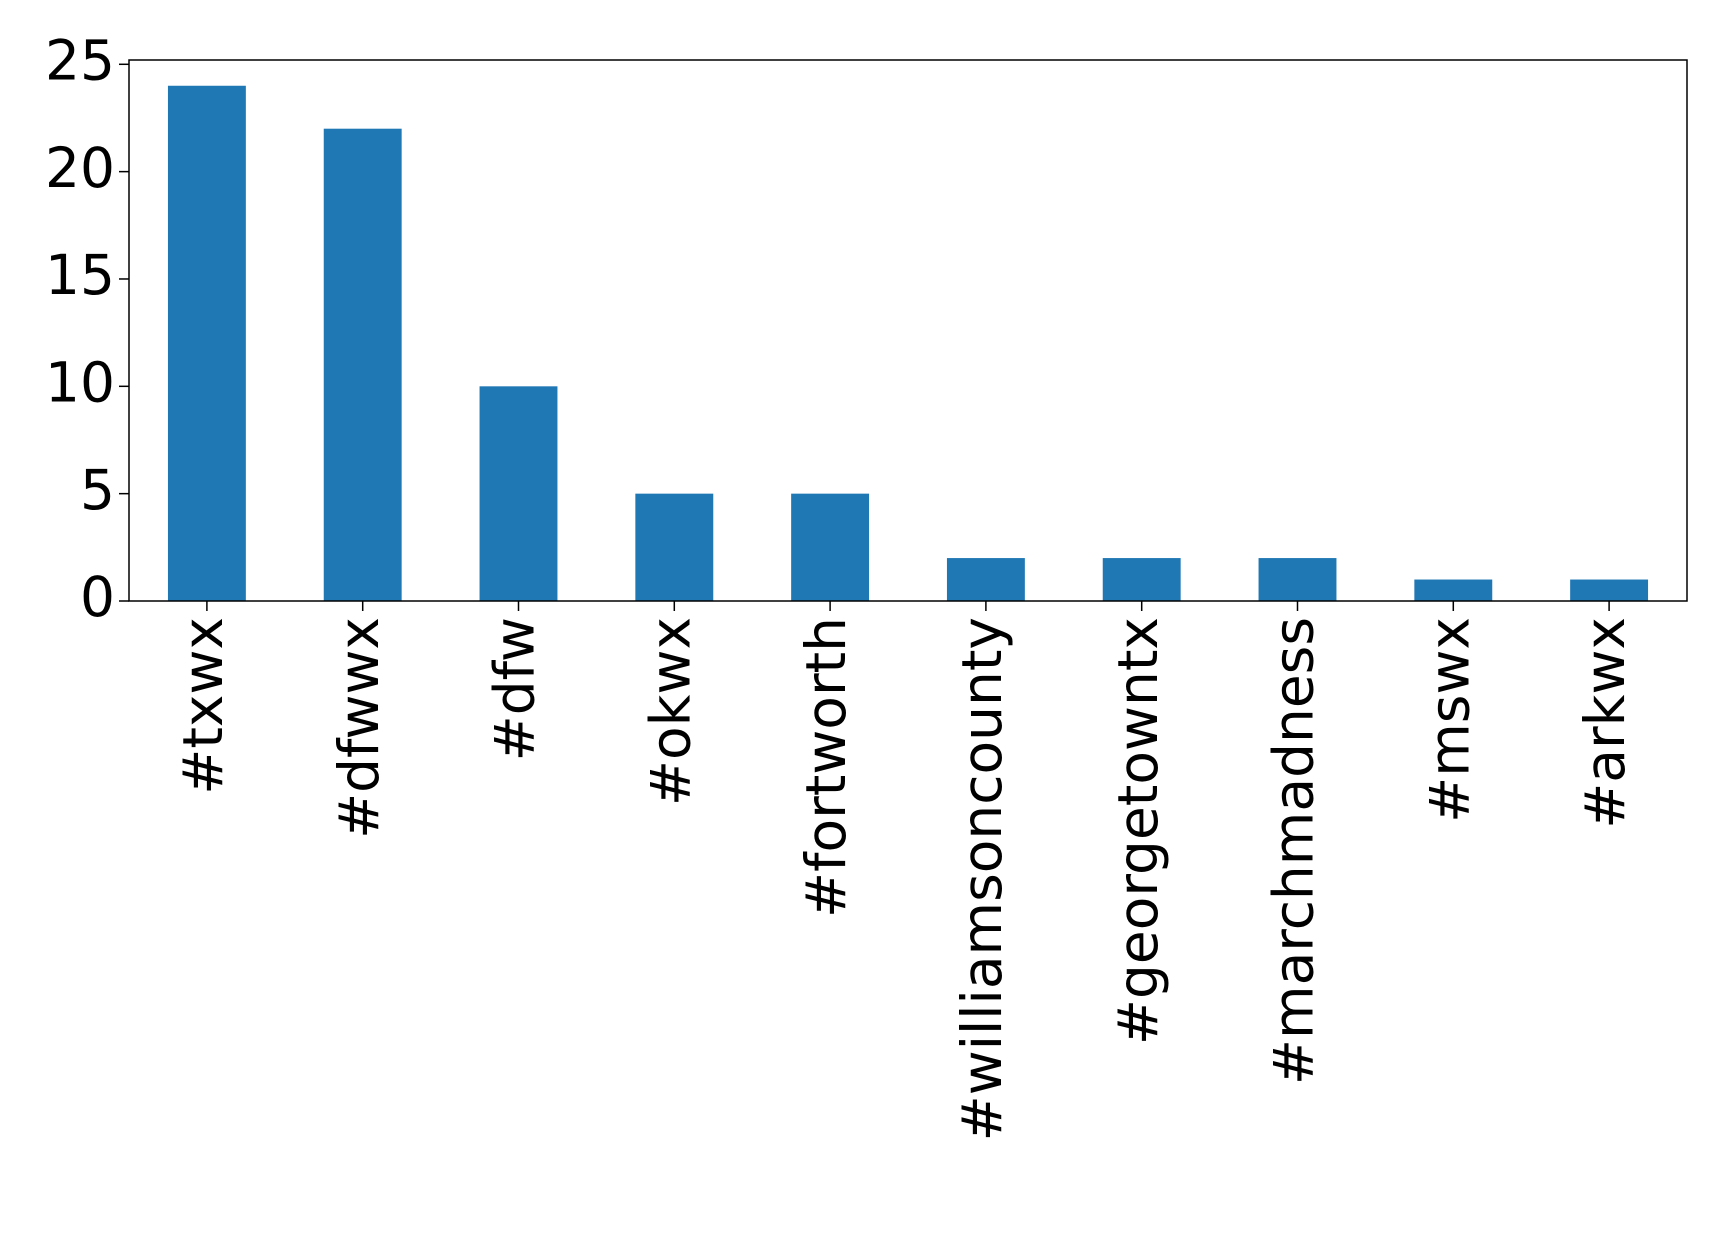 The image size is (1719, 1243). What do you see at coordinates (1605, 723) in the screenshot?
I see `x-tick-label: #arkwx` at bounding box center [1605, 723].